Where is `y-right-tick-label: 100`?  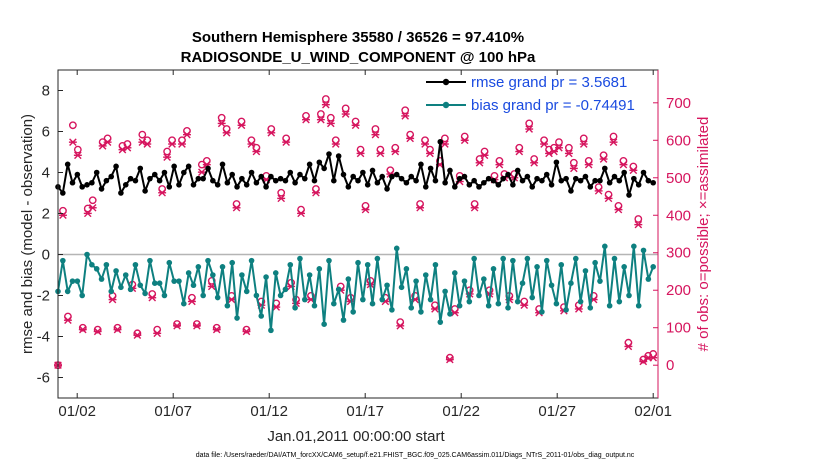
y-right-tick-label: 100 is located at coordinates (678, 328).